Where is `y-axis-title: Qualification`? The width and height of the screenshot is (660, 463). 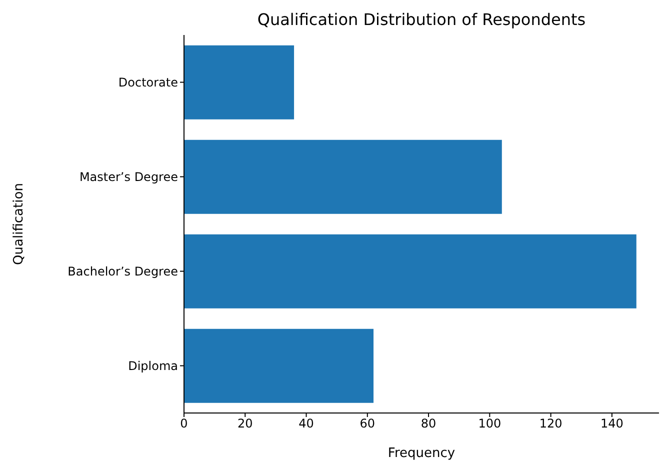
y-axis-title: Qualification is located at coordinates (19, 224).